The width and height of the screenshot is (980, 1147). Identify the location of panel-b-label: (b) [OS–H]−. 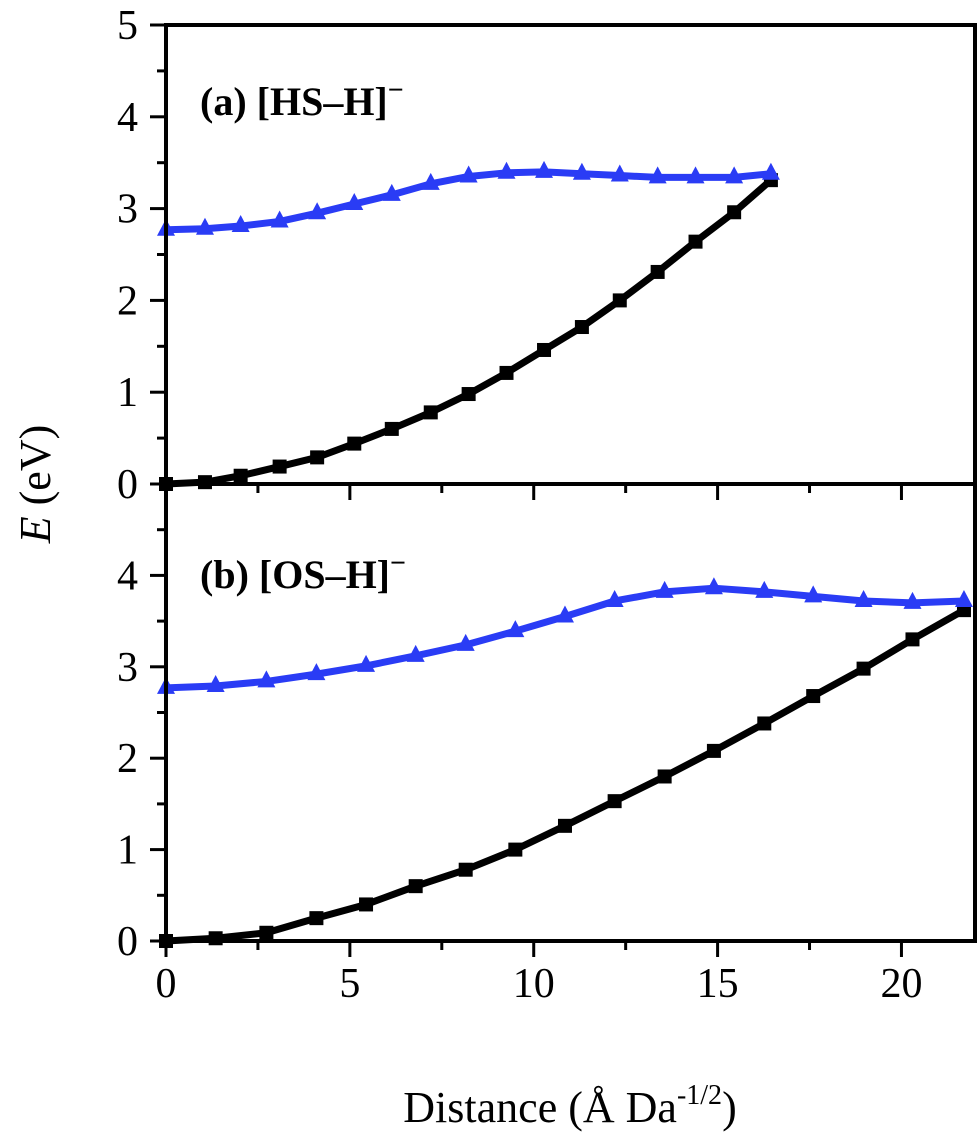
(303, 572).